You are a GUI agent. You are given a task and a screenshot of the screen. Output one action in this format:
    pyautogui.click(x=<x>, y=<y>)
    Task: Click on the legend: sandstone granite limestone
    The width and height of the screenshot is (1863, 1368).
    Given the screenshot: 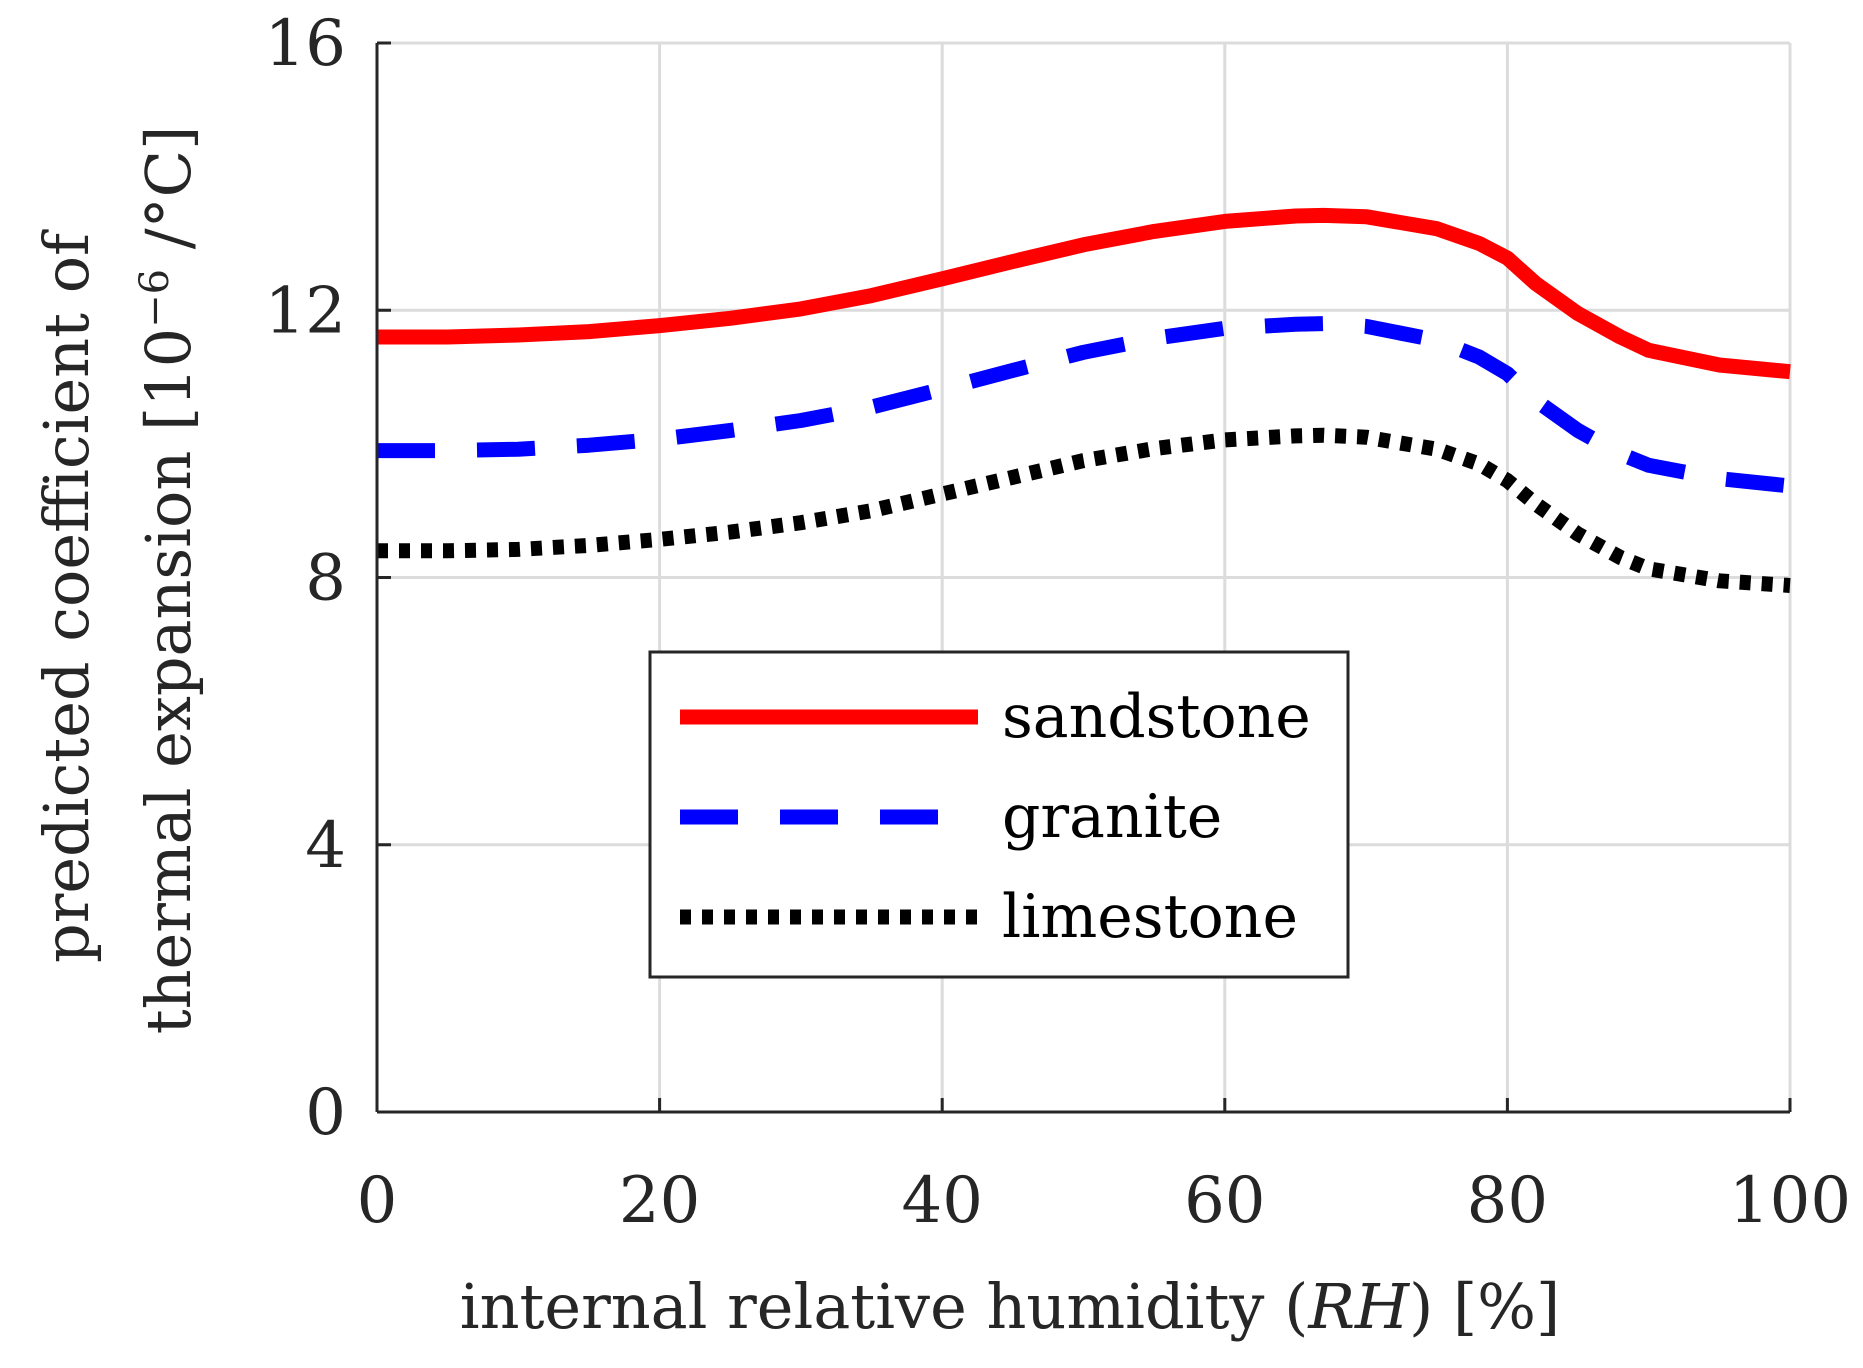 What is the action you would take?
    pyautogui.click(x=999, y=814)
    